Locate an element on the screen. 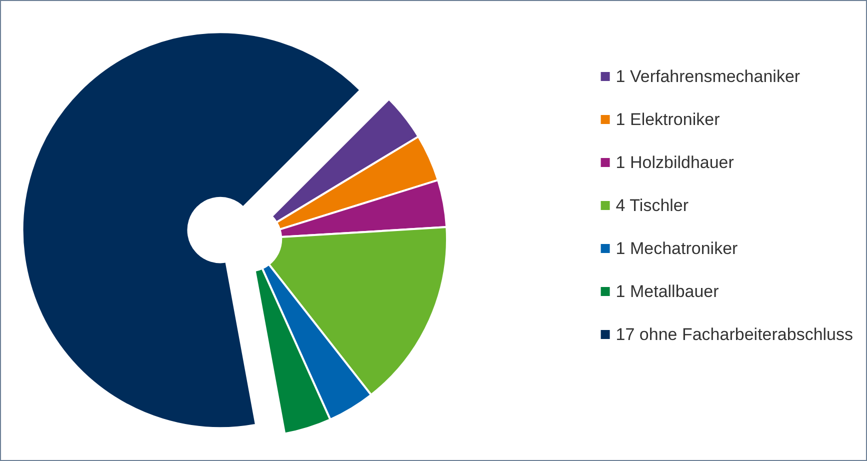 This screenshot has width=867, height=461. legend-label: 1 Verfahrensmechaniker is located at coordinates (708, 76).